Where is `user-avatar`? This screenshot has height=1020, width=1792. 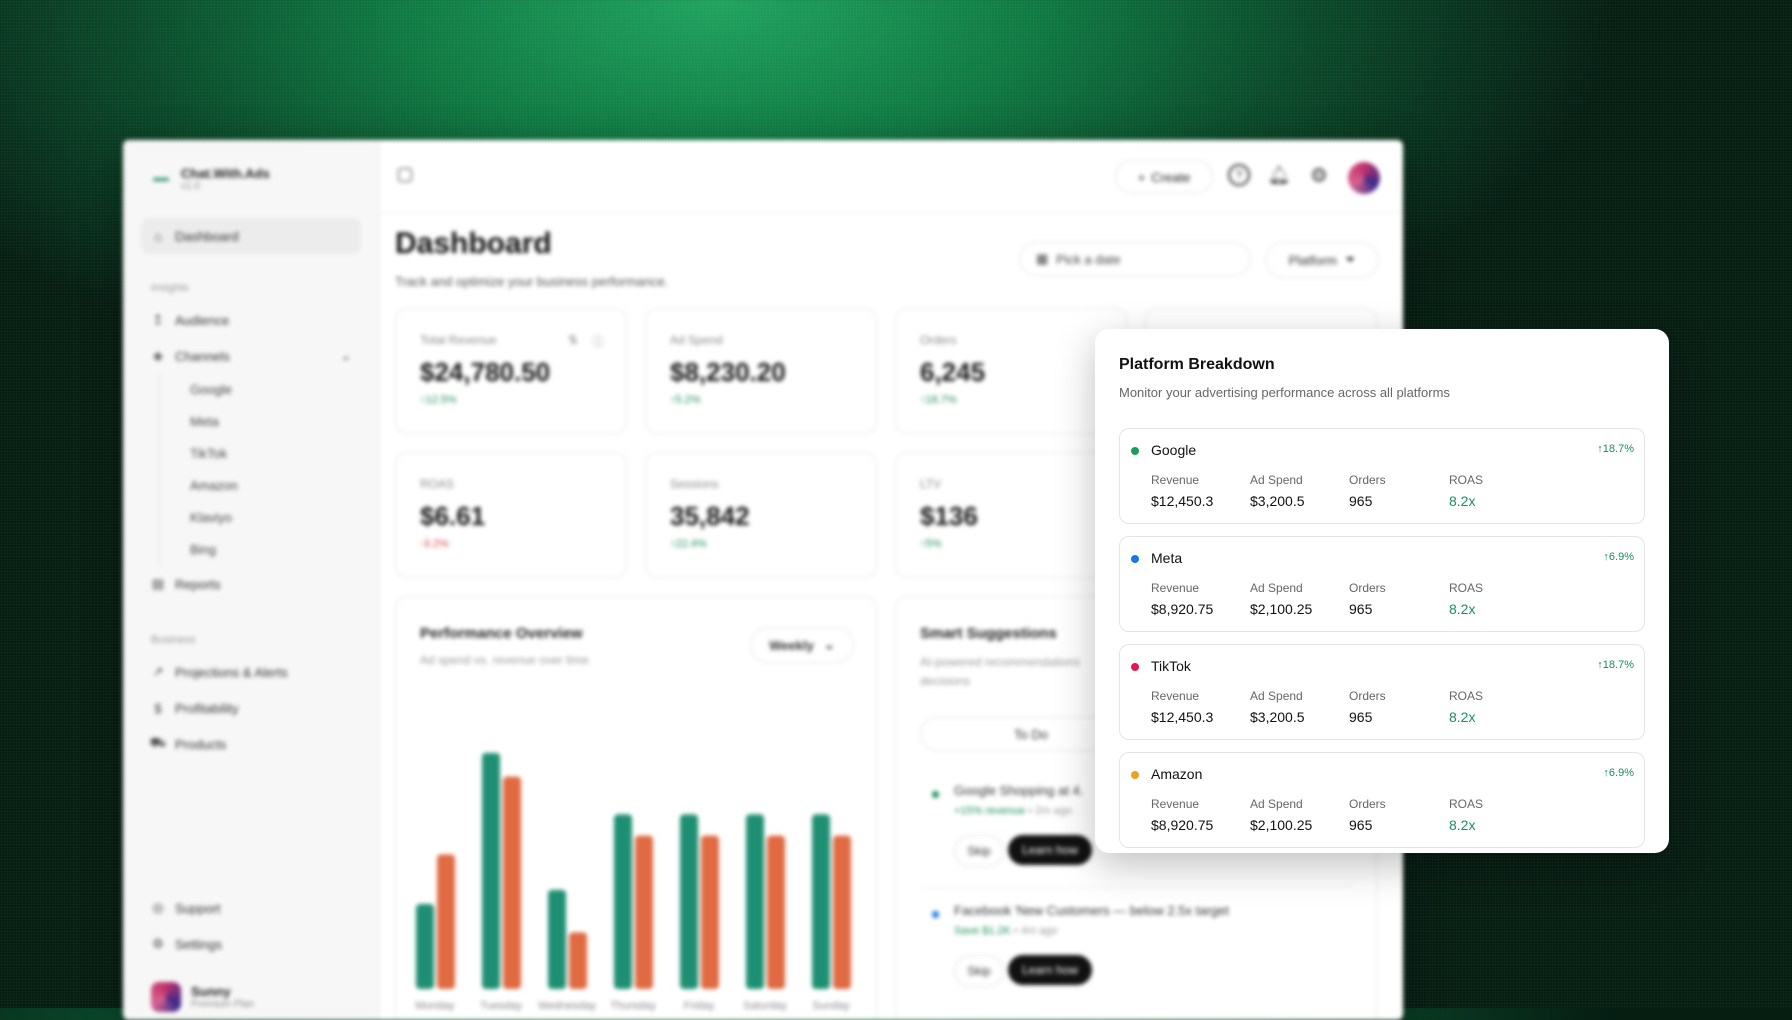
user-avatar is located at coordinates (166, 997).